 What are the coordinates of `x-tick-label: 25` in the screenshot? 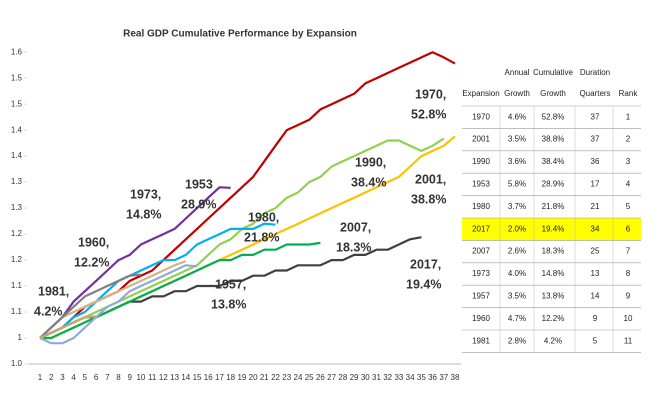 It's located at (309, 377).